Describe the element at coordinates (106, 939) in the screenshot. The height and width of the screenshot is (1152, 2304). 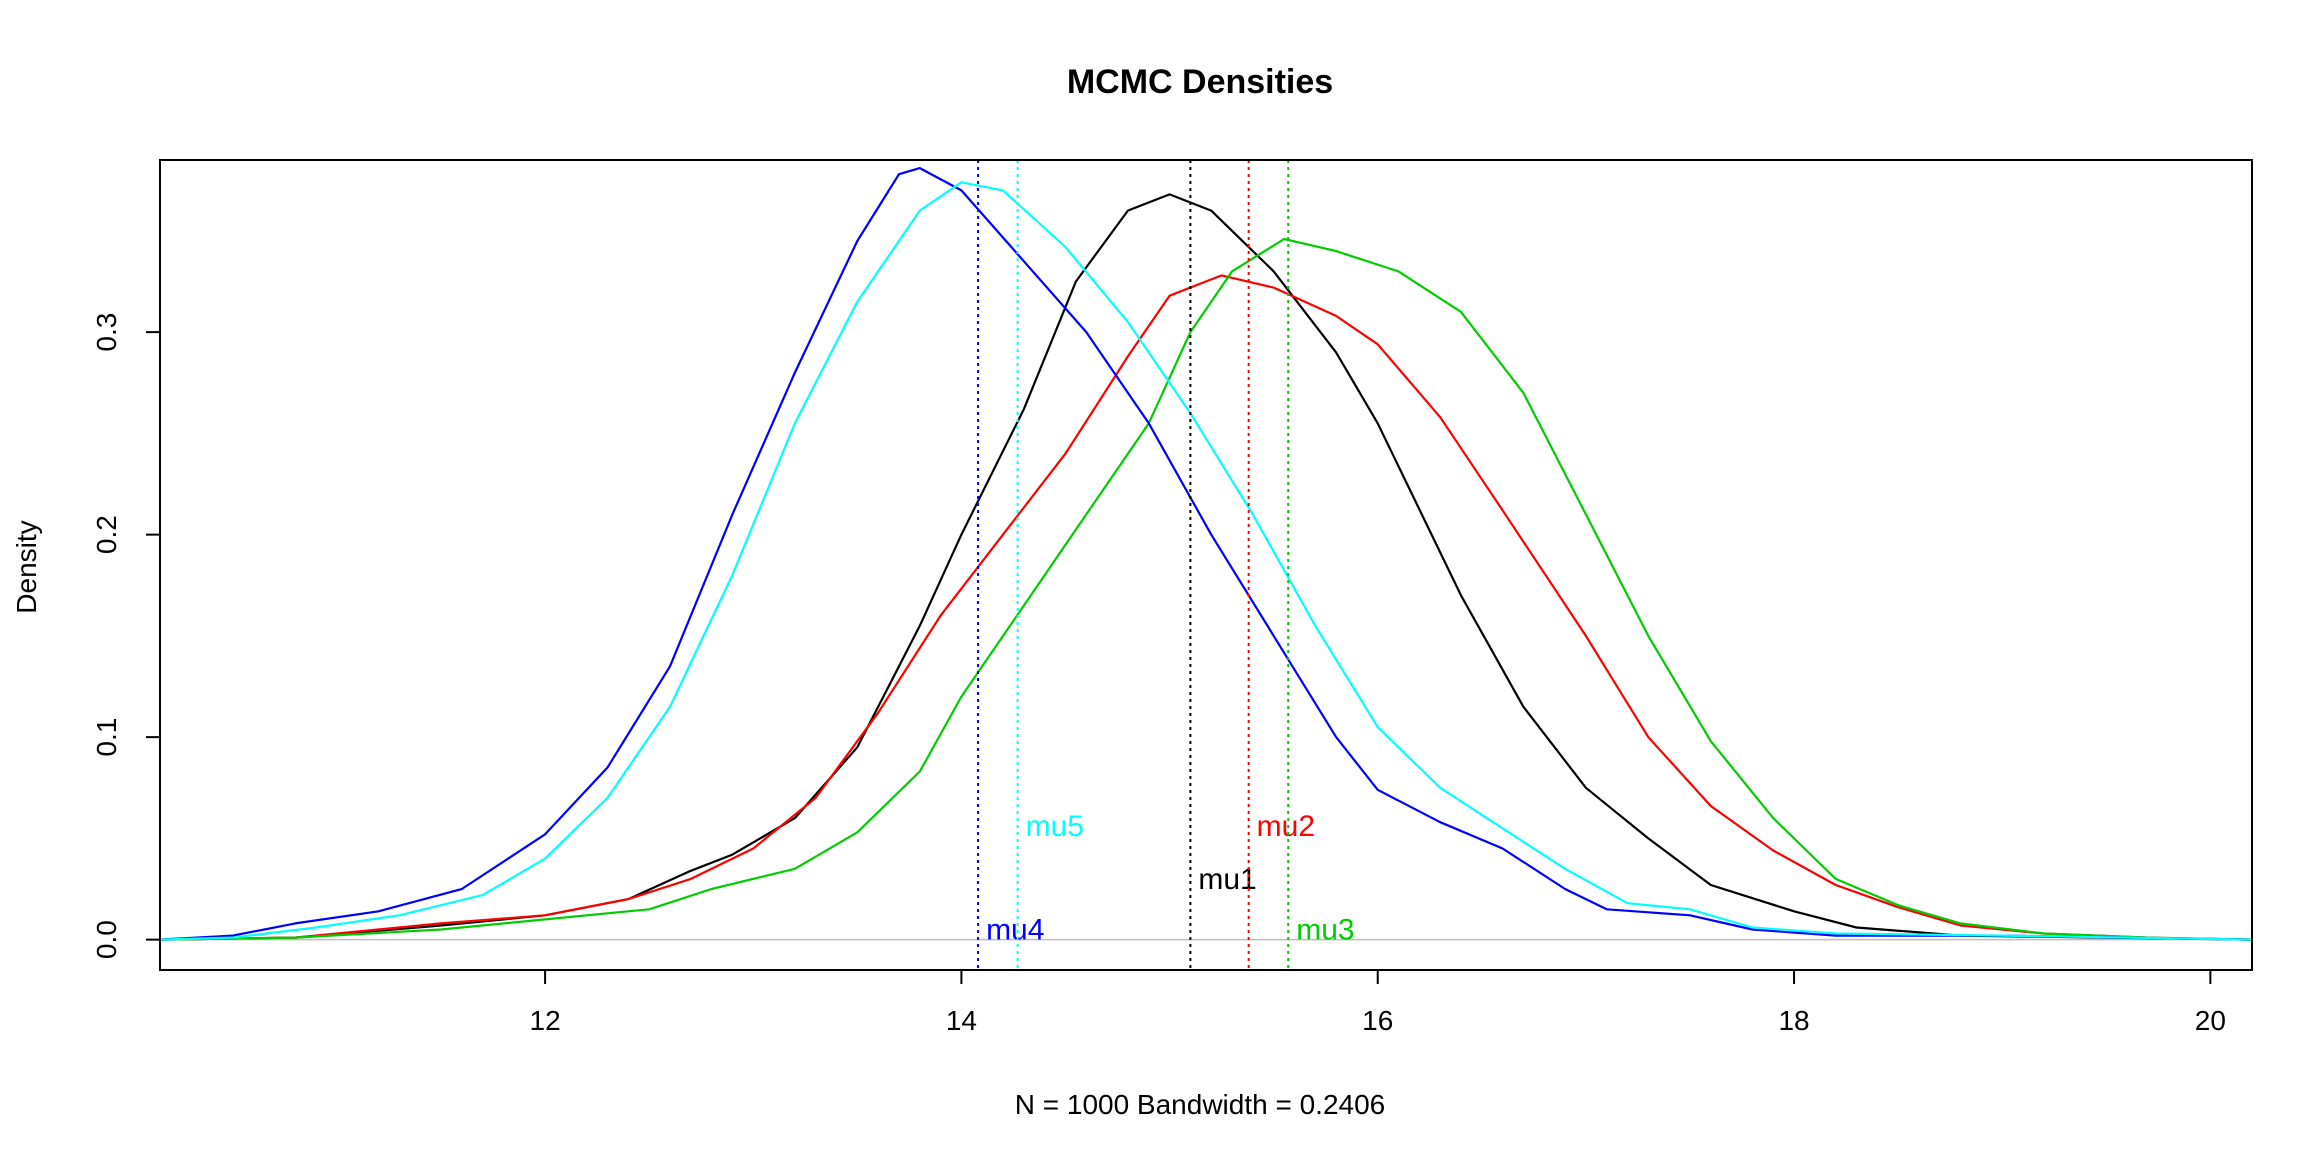
I see `y-tick-label: 0.0` at that location.